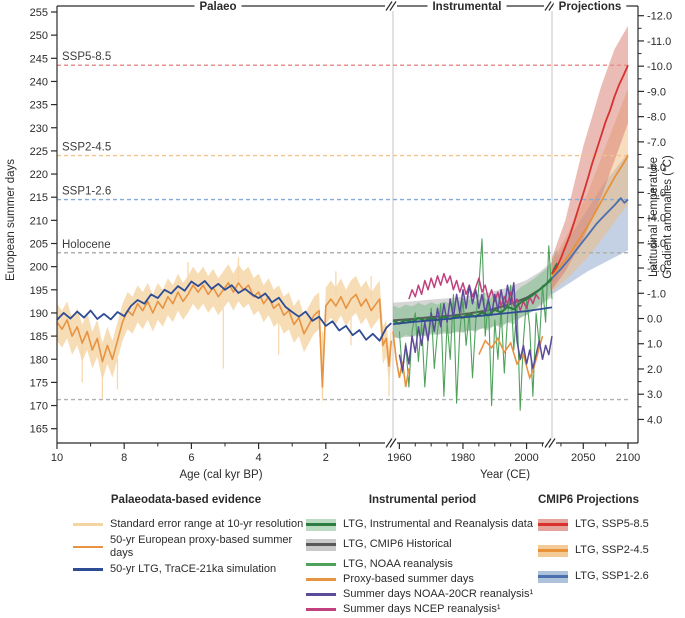 The height and width of the screenshot is (618, 685). Describe the element at coordinates (505, 475) in the screenshot. I see `year-axis-title: Year (CE)` at that location.